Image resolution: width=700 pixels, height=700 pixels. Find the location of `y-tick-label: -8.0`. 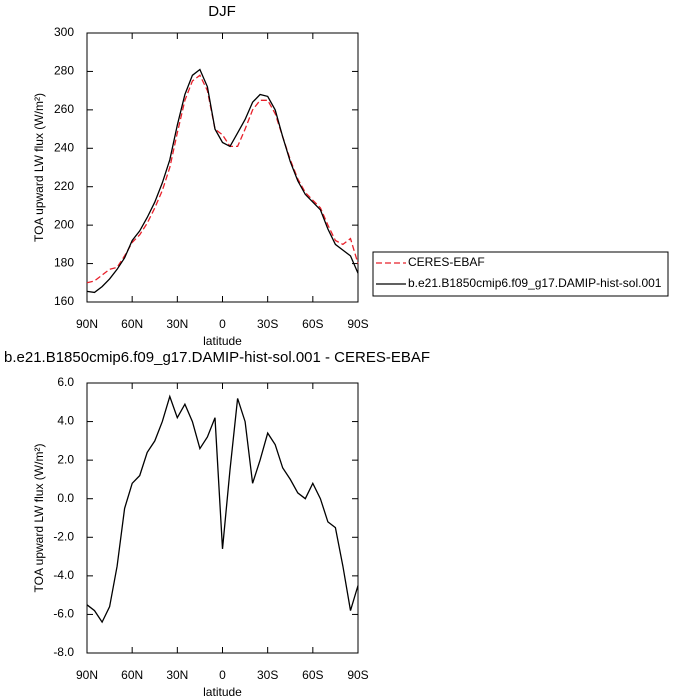

y-tick-label: -8.0 is located at coordinates (63, 652).